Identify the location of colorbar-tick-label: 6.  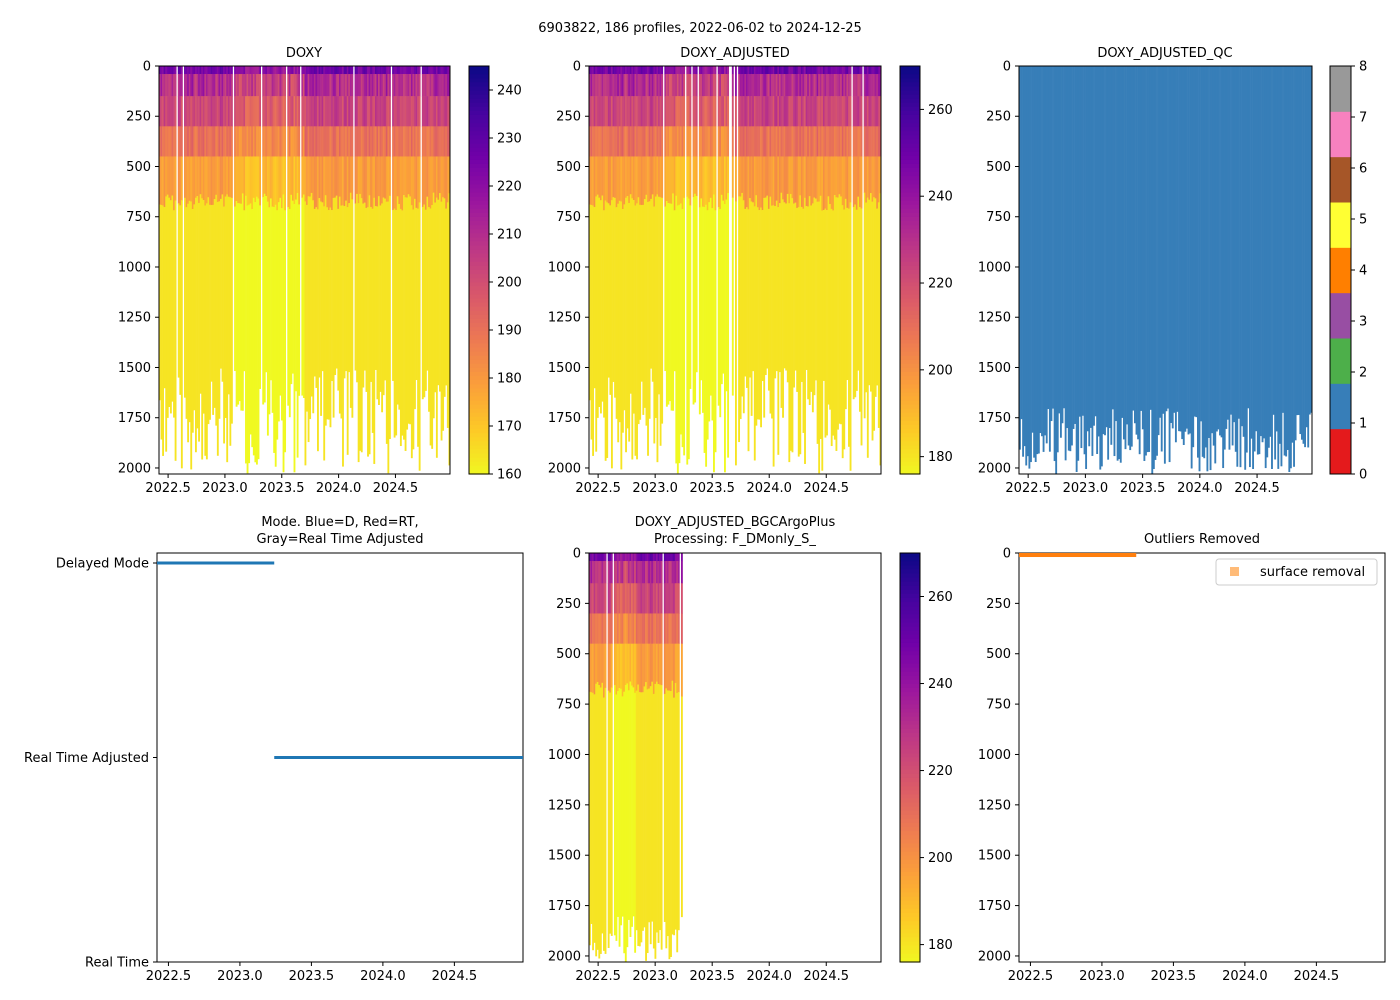
(1363, 169).